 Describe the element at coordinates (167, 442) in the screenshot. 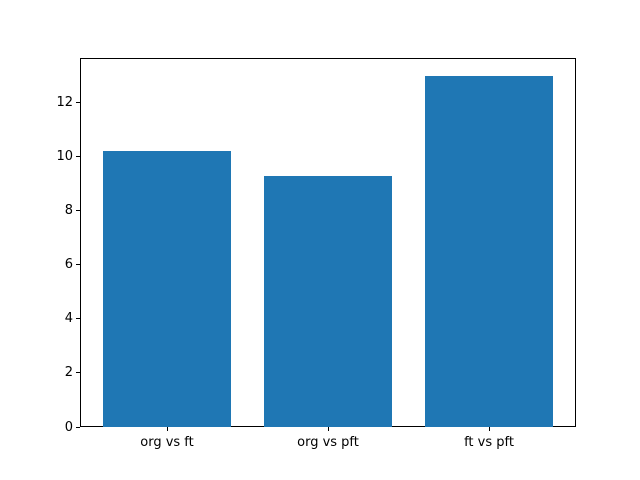

I see `x-tick-label-0: org vs ft` at that location.